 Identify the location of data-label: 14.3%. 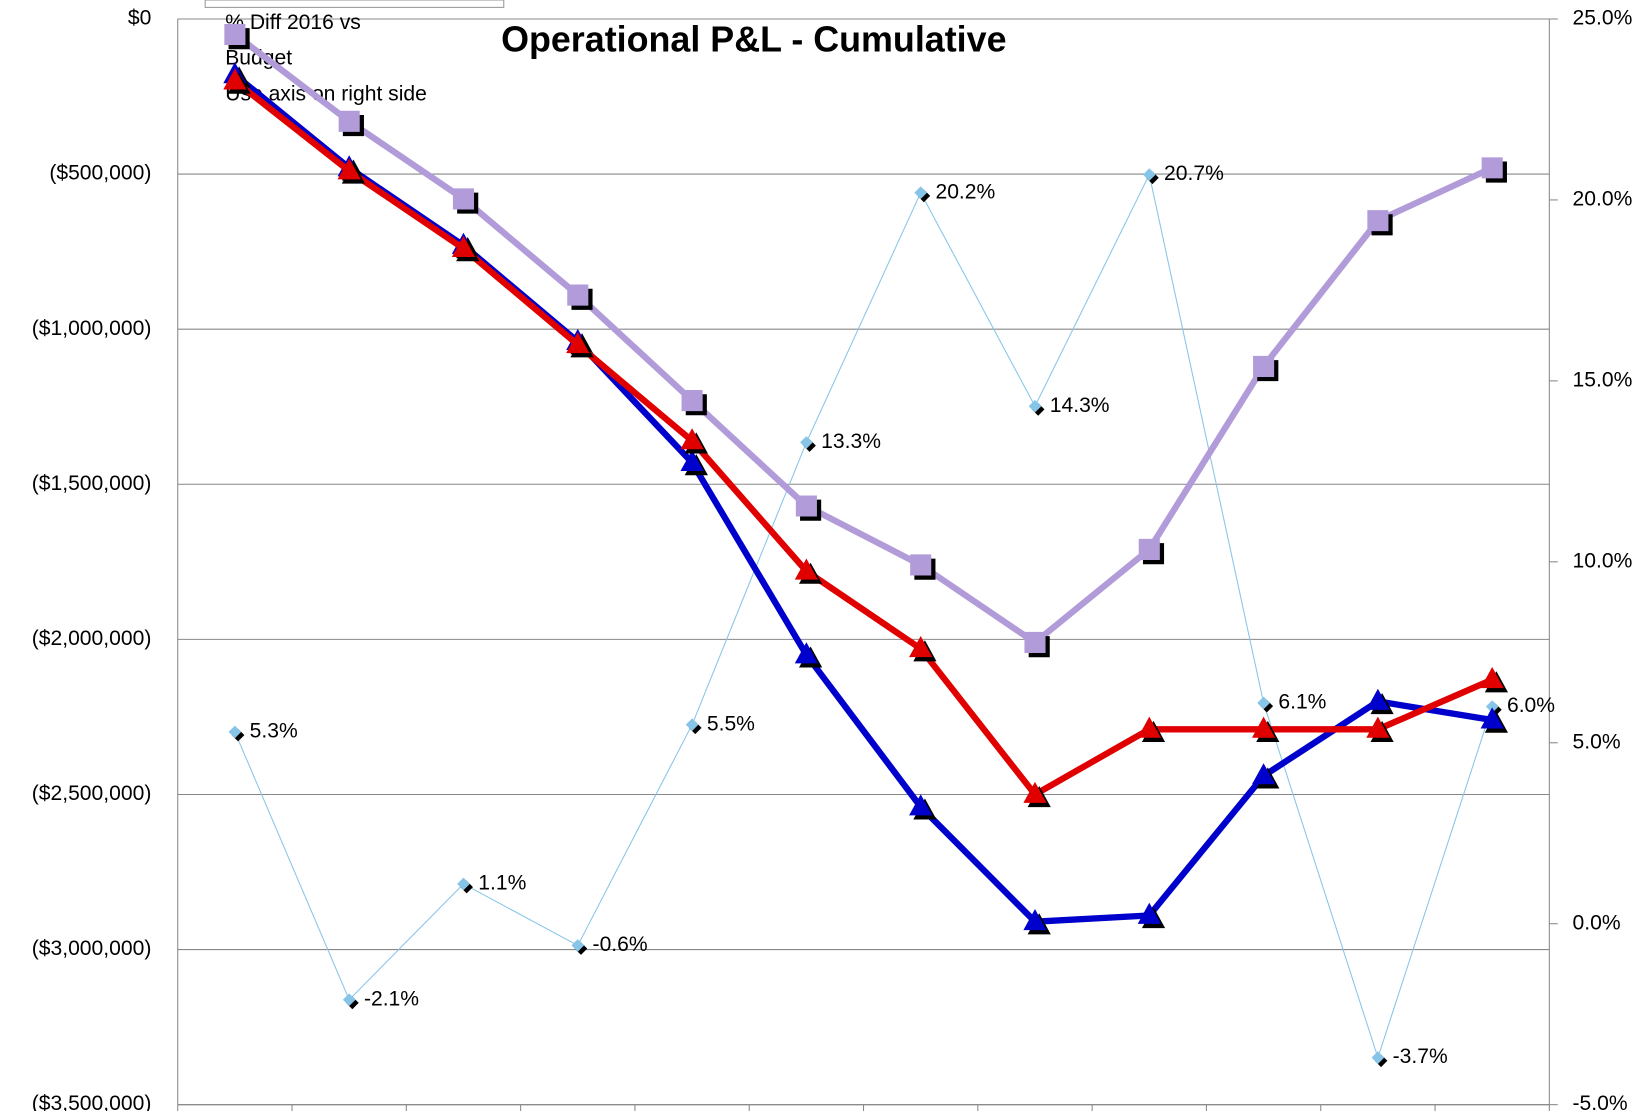
(1080, 405).